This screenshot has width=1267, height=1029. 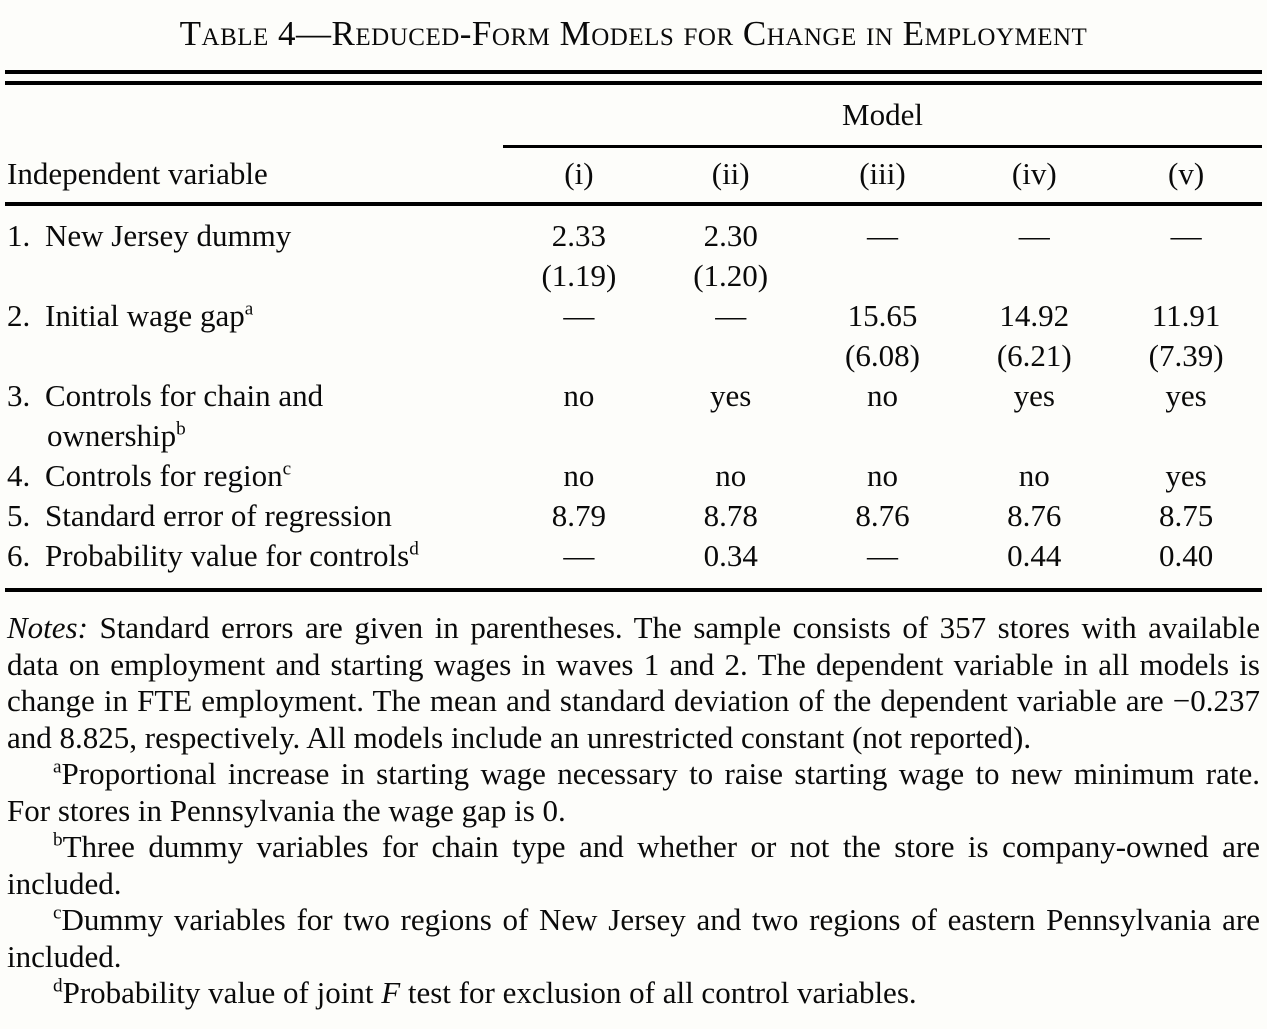 I want to click on footnote-d-marker: d, so click(x=58, y=986).